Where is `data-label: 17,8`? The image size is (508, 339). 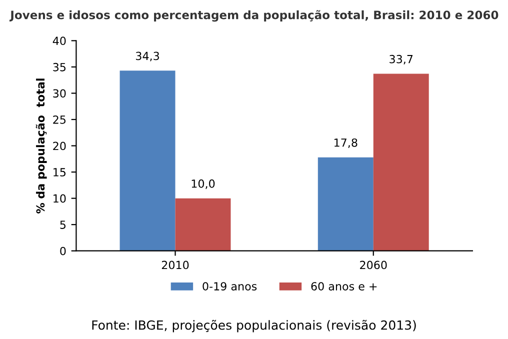
data-label: 17,8 is located at coordinates (346, 143).